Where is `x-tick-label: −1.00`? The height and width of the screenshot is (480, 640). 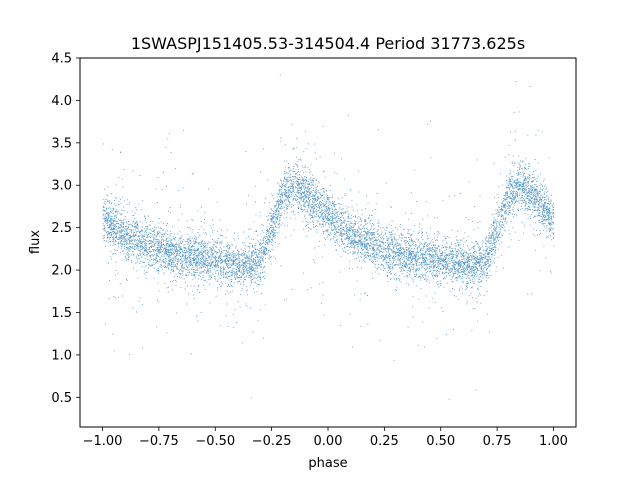
x-tick-label: −1.00 is located at coordinates (103, 441).